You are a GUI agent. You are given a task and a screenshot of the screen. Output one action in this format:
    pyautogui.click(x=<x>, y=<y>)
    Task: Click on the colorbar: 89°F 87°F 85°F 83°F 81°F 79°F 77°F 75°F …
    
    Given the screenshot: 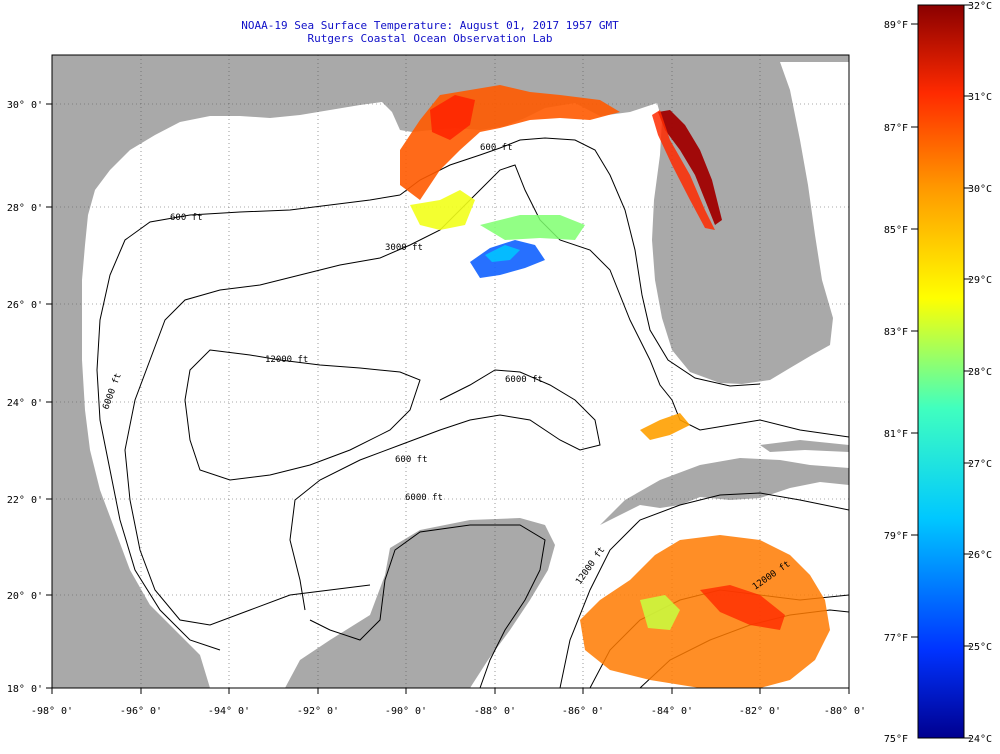 What is the action you would take?
    pyautogui.click(x=938, y=373)
    